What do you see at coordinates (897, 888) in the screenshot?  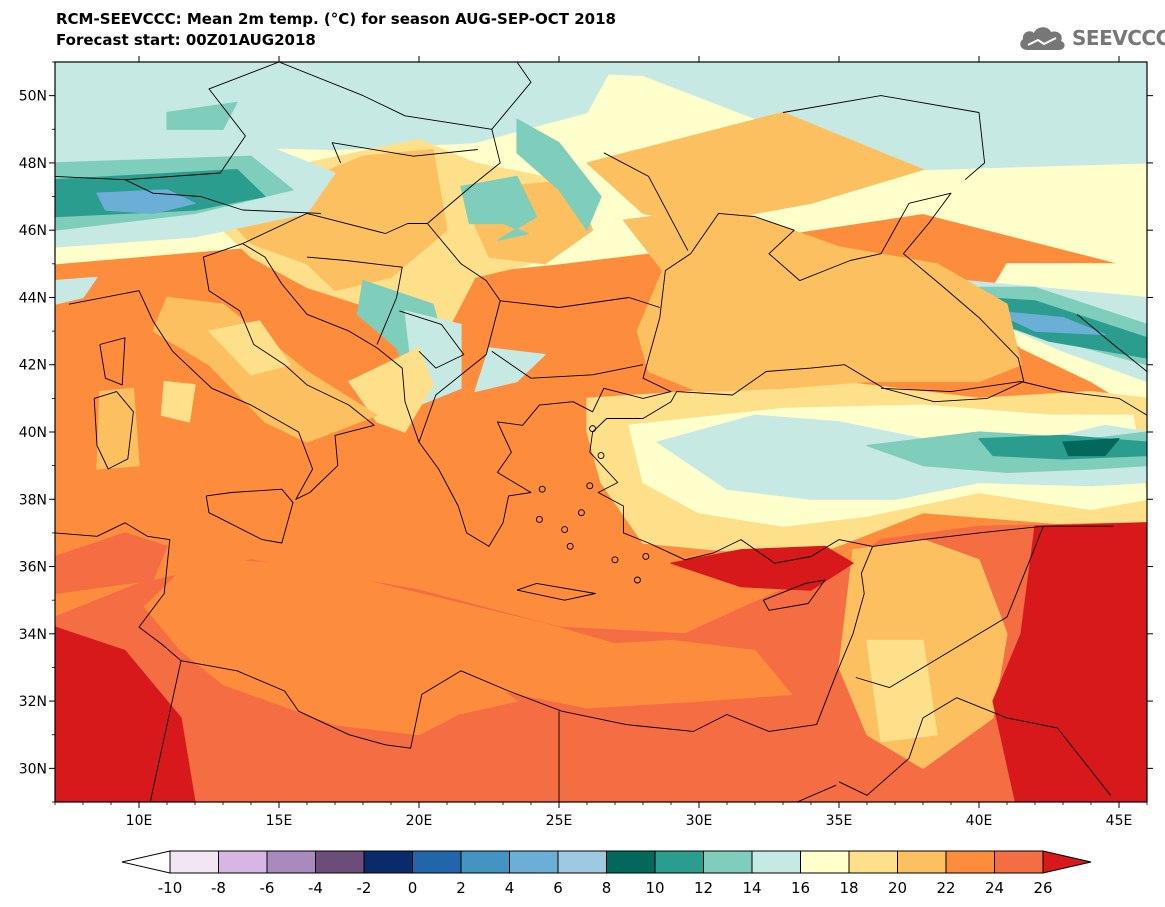 I see `colorbar-label: 20` at bounding box center [897, 888].